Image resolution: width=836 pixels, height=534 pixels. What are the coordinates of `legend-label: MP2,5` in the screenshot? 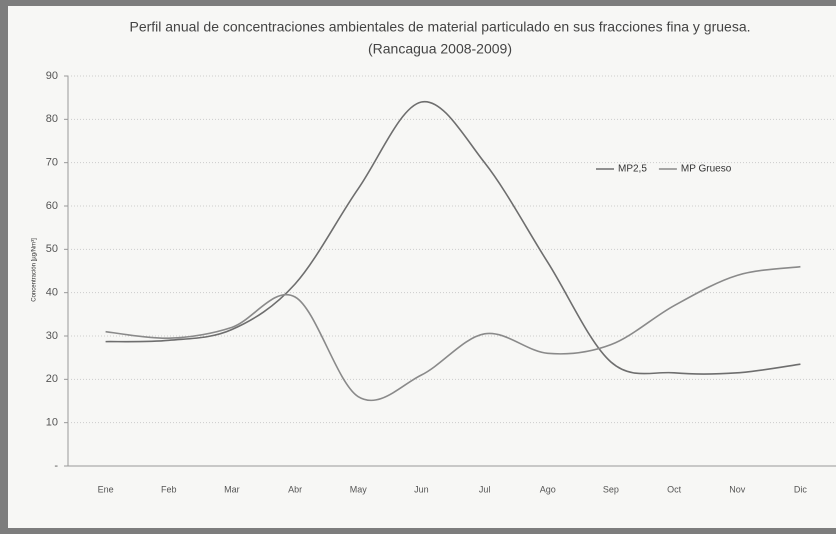 It's located at (632, 169).